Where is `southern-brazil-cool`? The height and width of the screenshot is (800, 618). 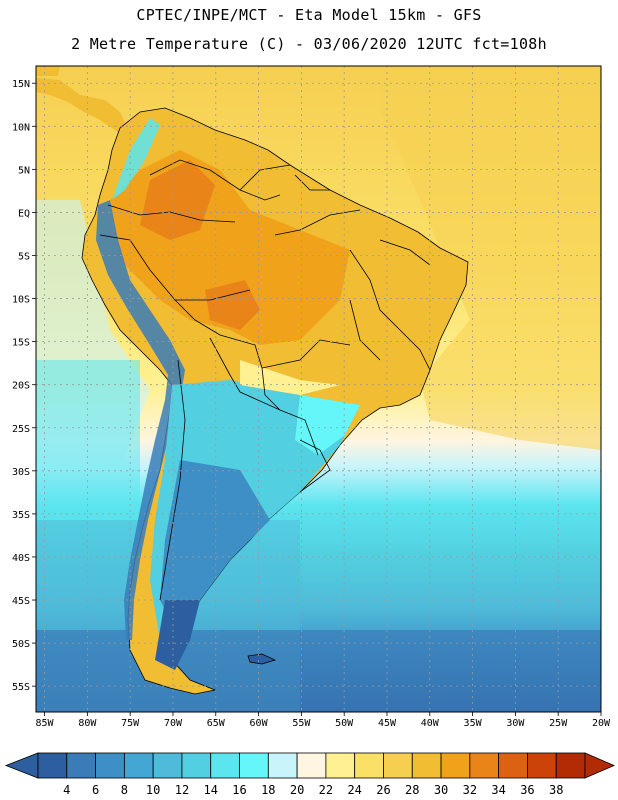 southern-brazil-cool is located at coordinates (327, 425).